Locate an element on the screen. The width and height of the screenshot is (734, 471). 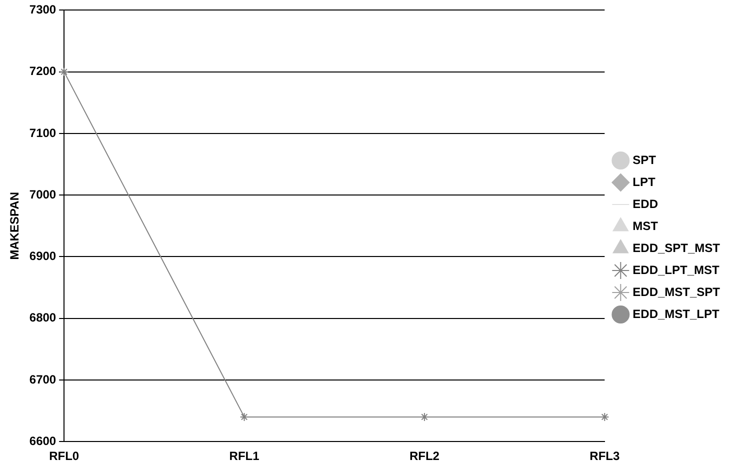
legend-label: LPT is located at coordinates (644, 181).